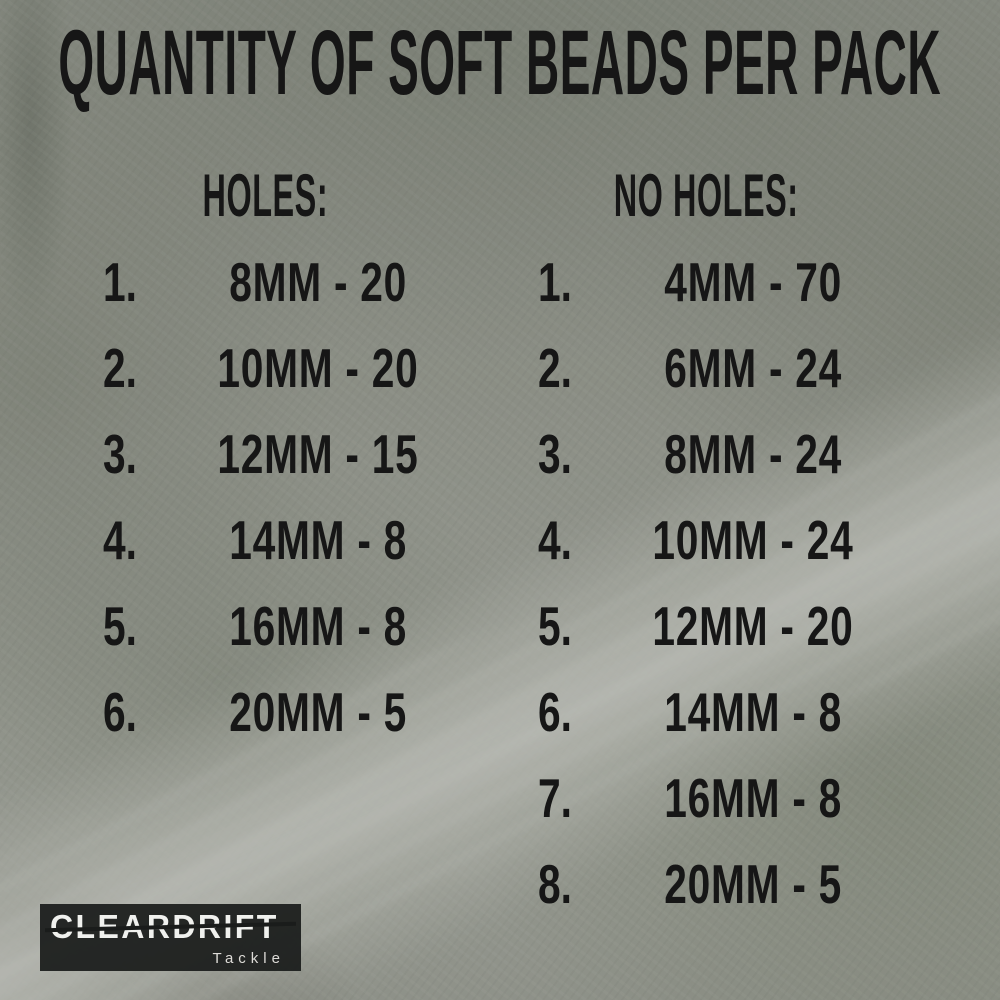 The height and width of the screenshot is (1000, 1000). I want to click on item-label-box: 10MM - 20, so click(318, 368).